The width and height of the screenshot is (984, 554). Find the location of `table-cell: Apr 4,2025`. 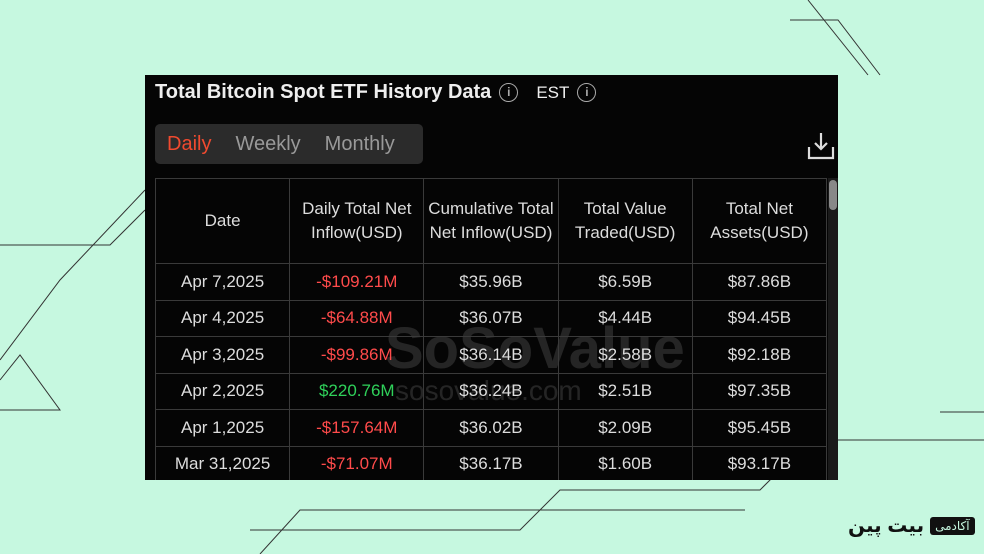

table-cell: Apr 4,2025 is located at coordinates (222, 318).